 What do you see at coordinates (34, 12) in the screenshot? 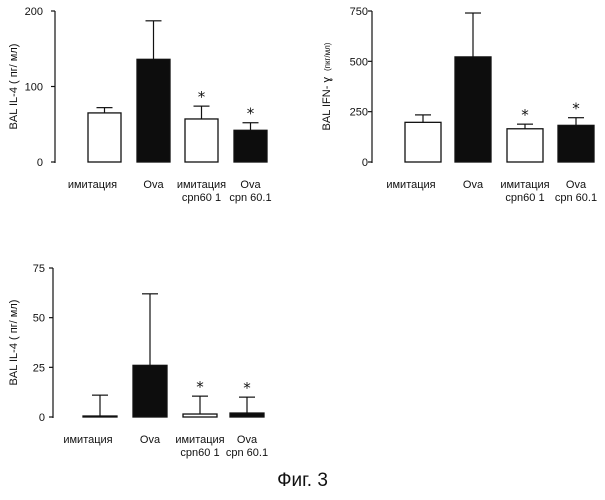
I see `y-tick-label: 200` at bounding box center [34, 12].